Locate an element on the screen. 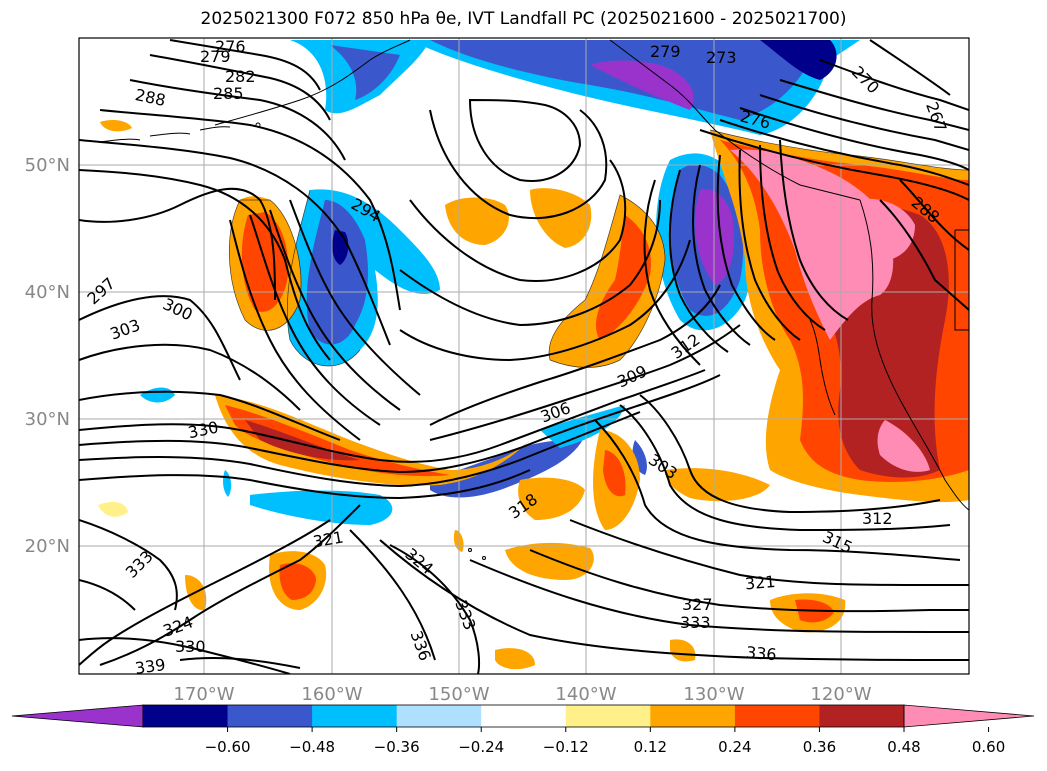 Image resolution: width=1047 pixels, height=771 pixels. lat-label: 20°N is located at coordinates (47, 546).